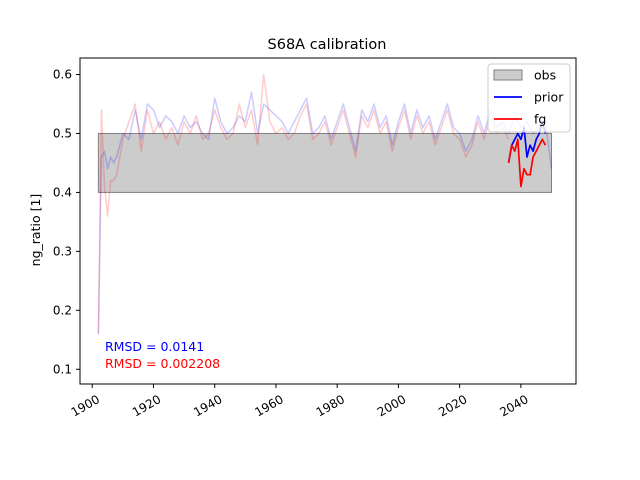 The width and height of the screenshot is (640, 480). What do you see at coordinates (325, 162) in the screenshot?
I see `obs-band` at bounding box center [325, 162].